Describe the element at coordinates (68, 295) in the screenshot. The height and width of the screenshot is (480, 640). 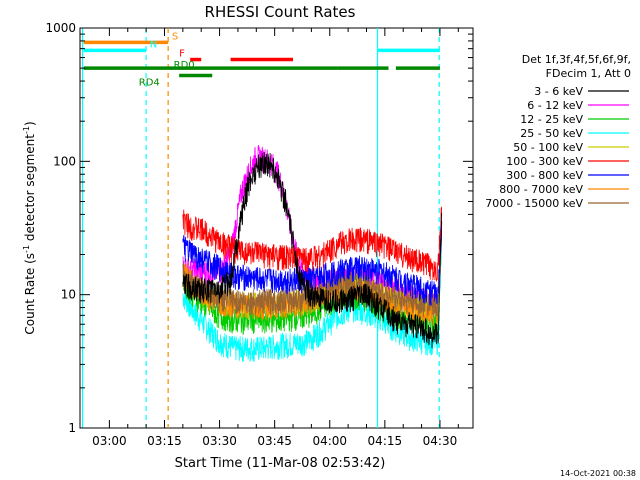
I see `y-tick-label: 10` at that location.